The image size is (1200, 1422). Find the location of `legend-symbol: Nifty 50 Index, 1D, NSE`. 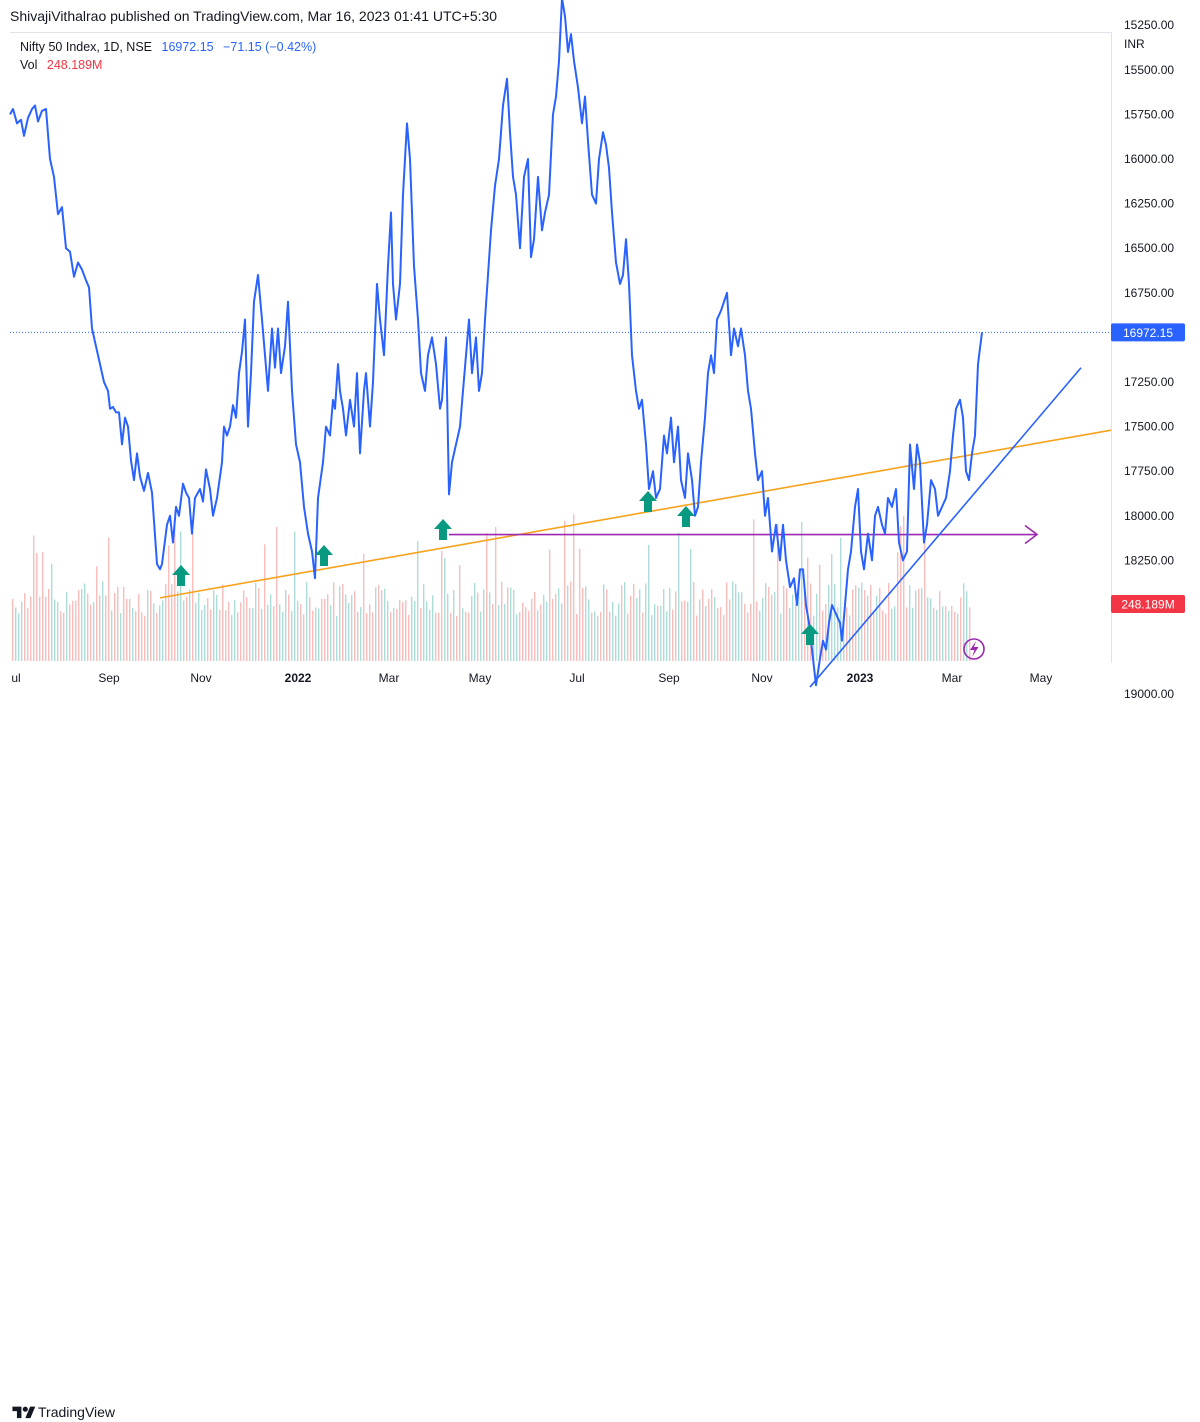

legend-symbol: Nifty 50 Index, 1D, NSE is located at coordinates (86, 47).